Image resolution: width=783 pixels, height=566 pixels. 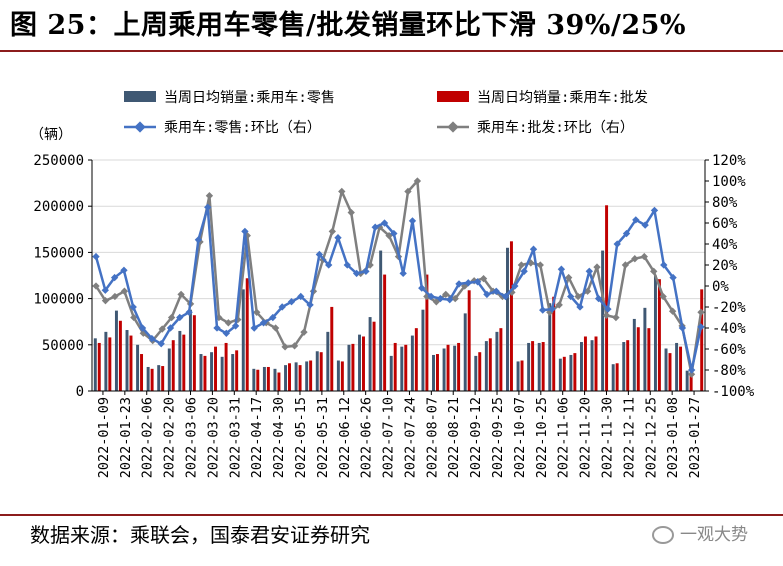 I want to click on page-title: 图 25：上周乘用车零售/批发销量环比下滑 39%/25%, so click(x=348, y=25).